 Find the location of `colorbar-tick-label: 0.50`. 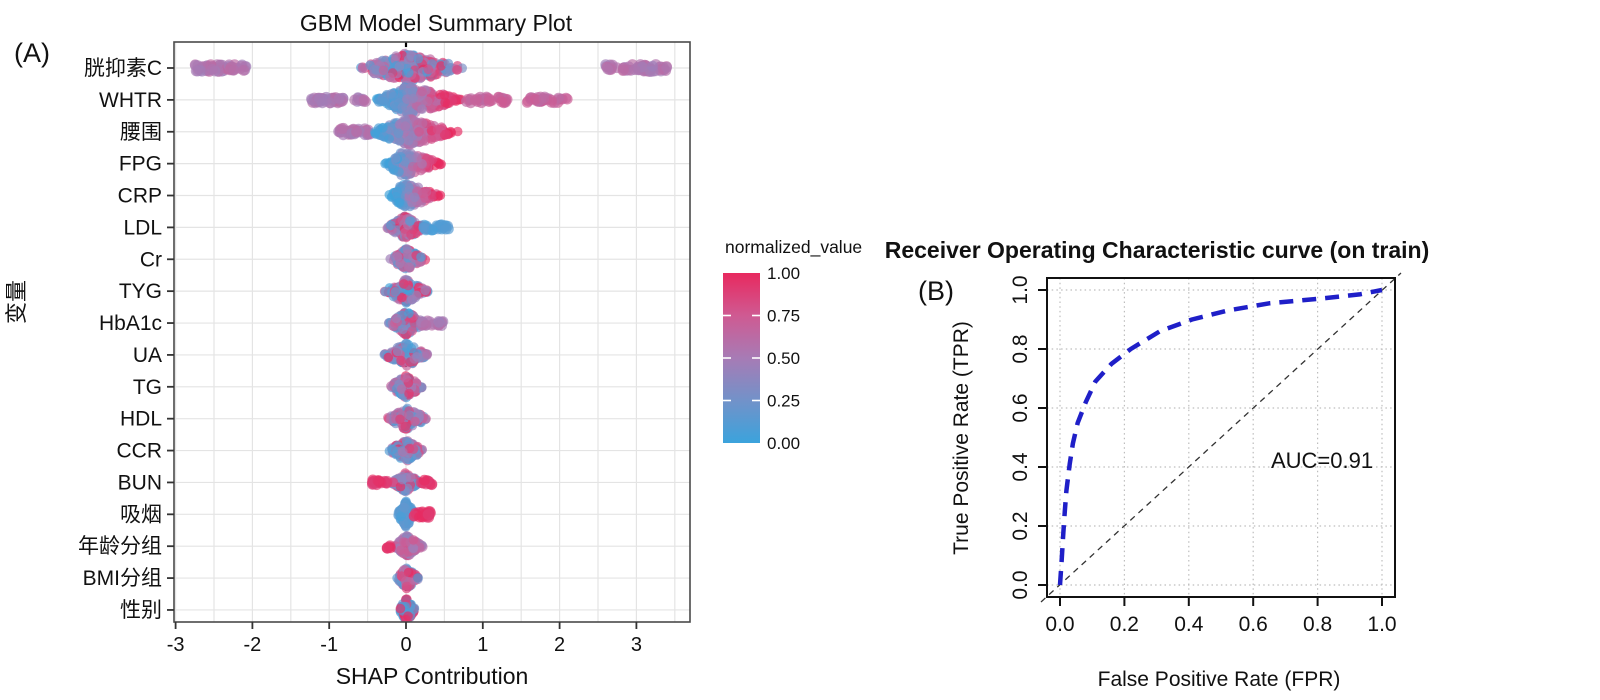

colorbar-tick-label: 0.50 is located at coordinates (783, 358).